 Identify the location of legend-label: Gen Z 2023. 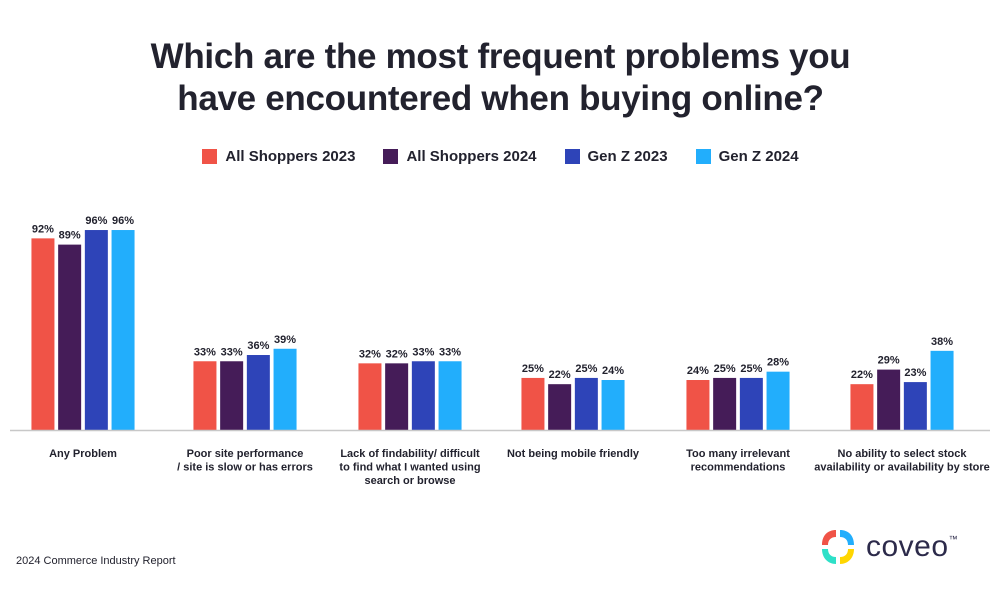
(627, 156).